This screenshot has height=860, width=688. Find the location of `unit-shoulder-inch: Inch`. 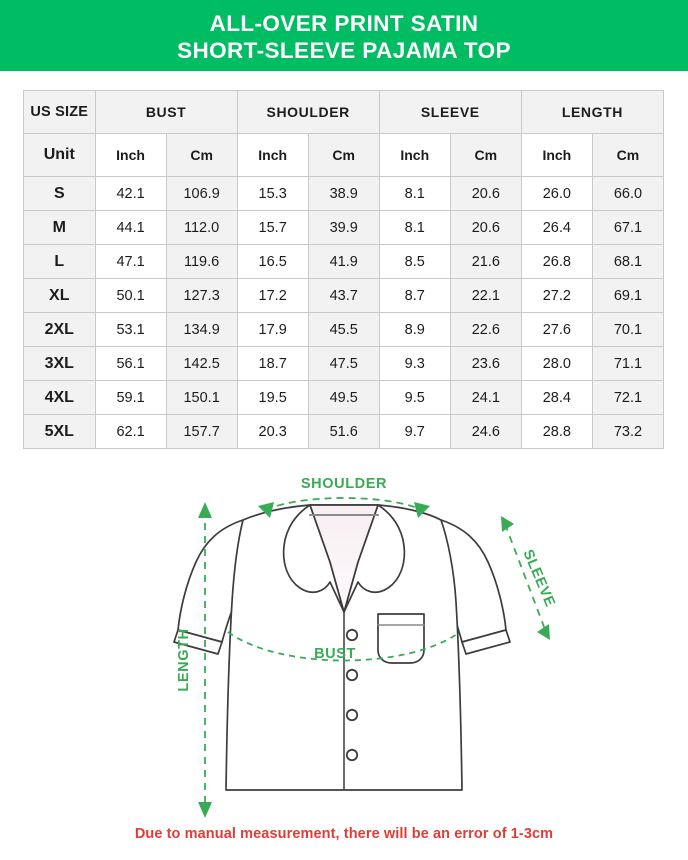

unit-shoulder-inch: Inch is located at coordinates (272, 155).